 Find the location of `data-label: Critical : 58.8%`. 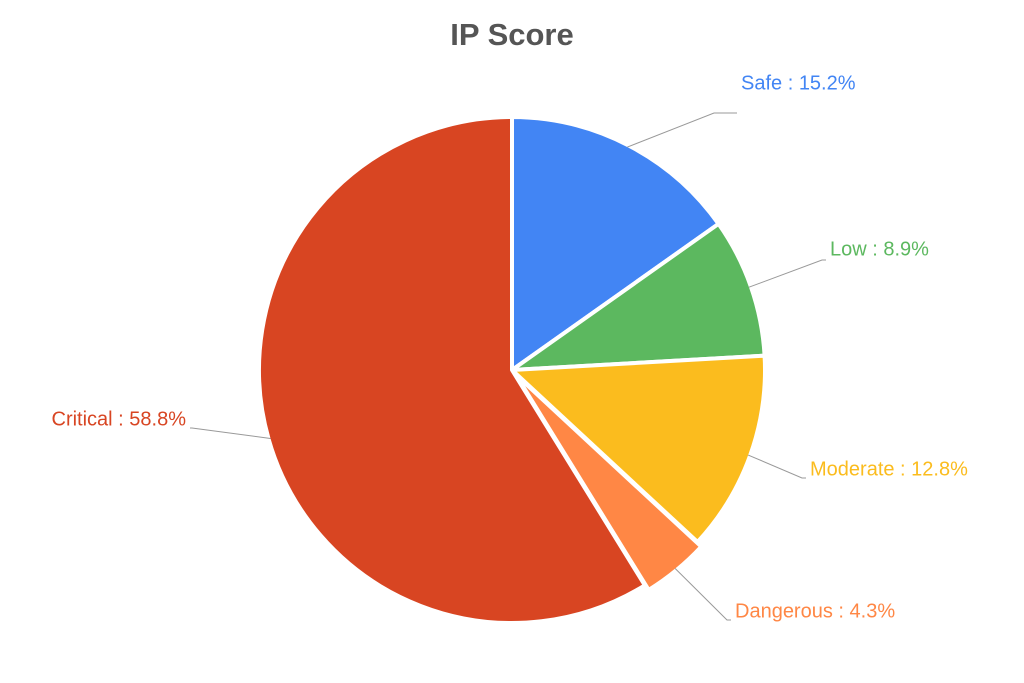

data-label: Critical : 58.8% is located at coordinates (119, 419).